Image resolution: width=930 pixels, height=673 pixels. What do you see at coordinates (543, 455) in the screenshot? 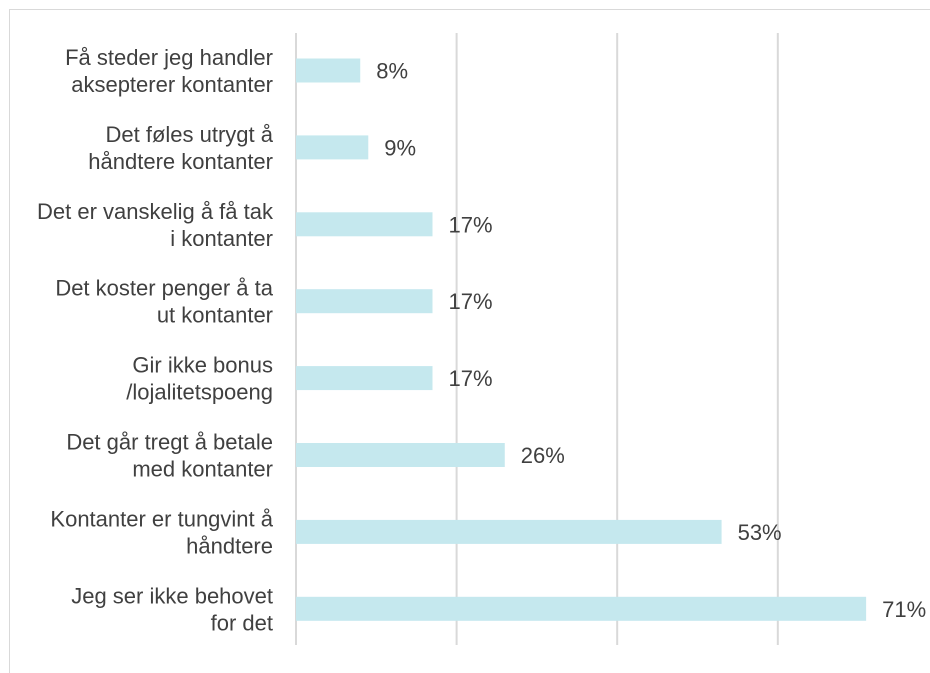
I see `value-label-6: 26%` at bounding box center [543, 455].